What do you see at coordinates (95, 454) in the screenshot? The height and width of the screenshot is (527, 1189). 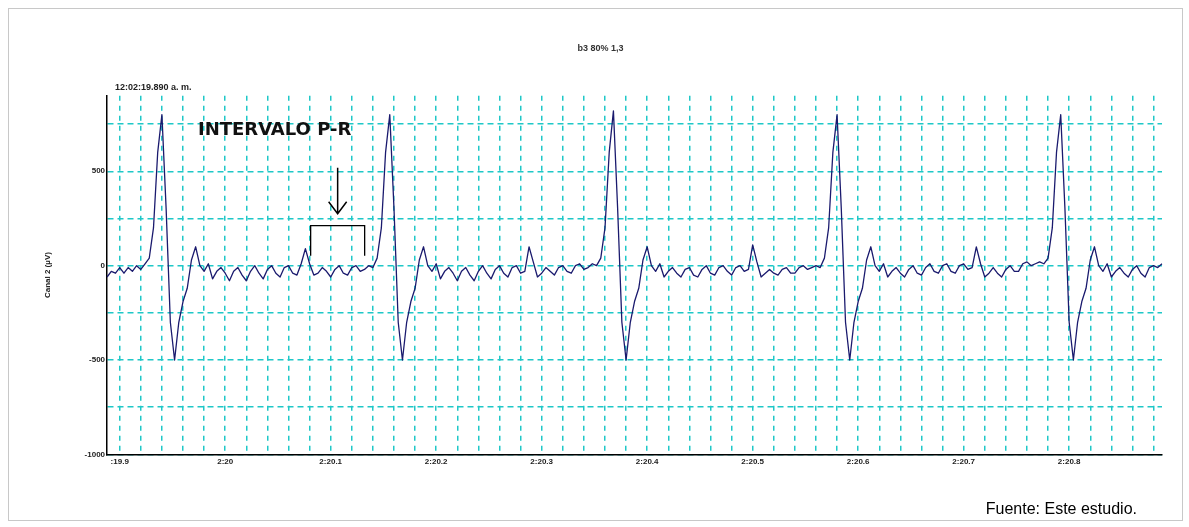 I see `y-tick-label: -1000` at bounding box center [95, 454].